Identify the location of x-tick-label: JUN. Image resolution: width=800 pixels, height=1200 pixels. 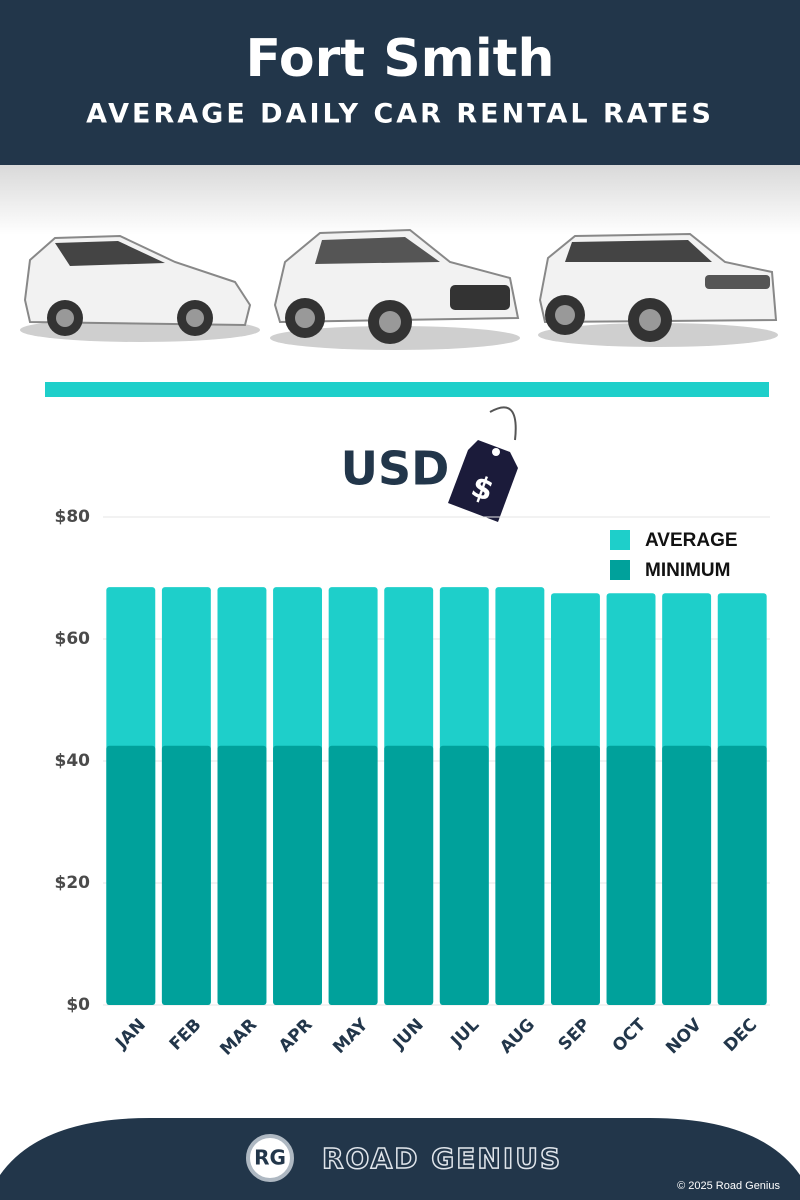
(408, 1034).